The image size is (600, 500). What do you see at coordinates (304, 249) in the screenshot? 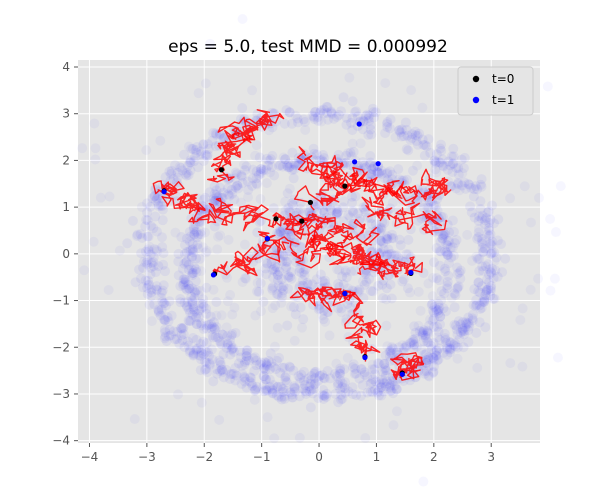
I see `trajectory-line` at bounding box center [304, 249].